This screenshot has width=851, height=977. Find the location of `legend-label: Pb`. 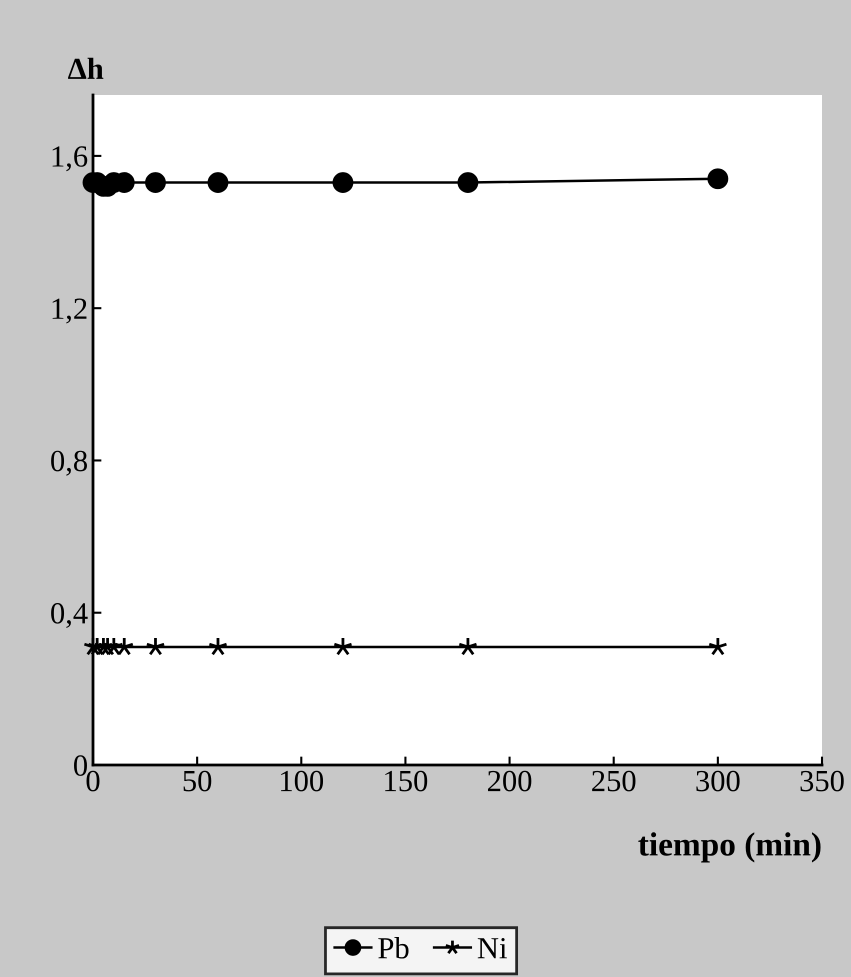

legend-label: Pb is located at coordinates (393, 948).